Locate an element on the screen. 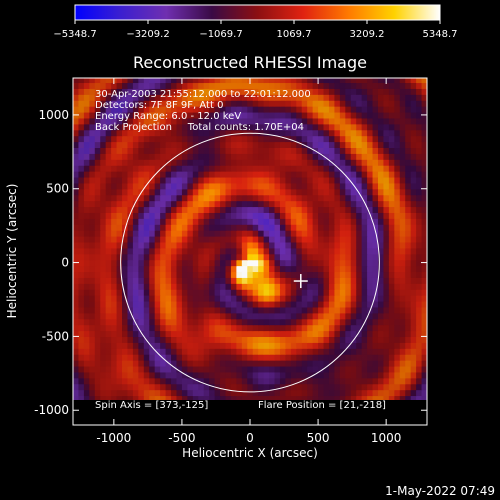  spin-axis-label: Spin Axis = [373,-125] is located at coordinates (151, 405).